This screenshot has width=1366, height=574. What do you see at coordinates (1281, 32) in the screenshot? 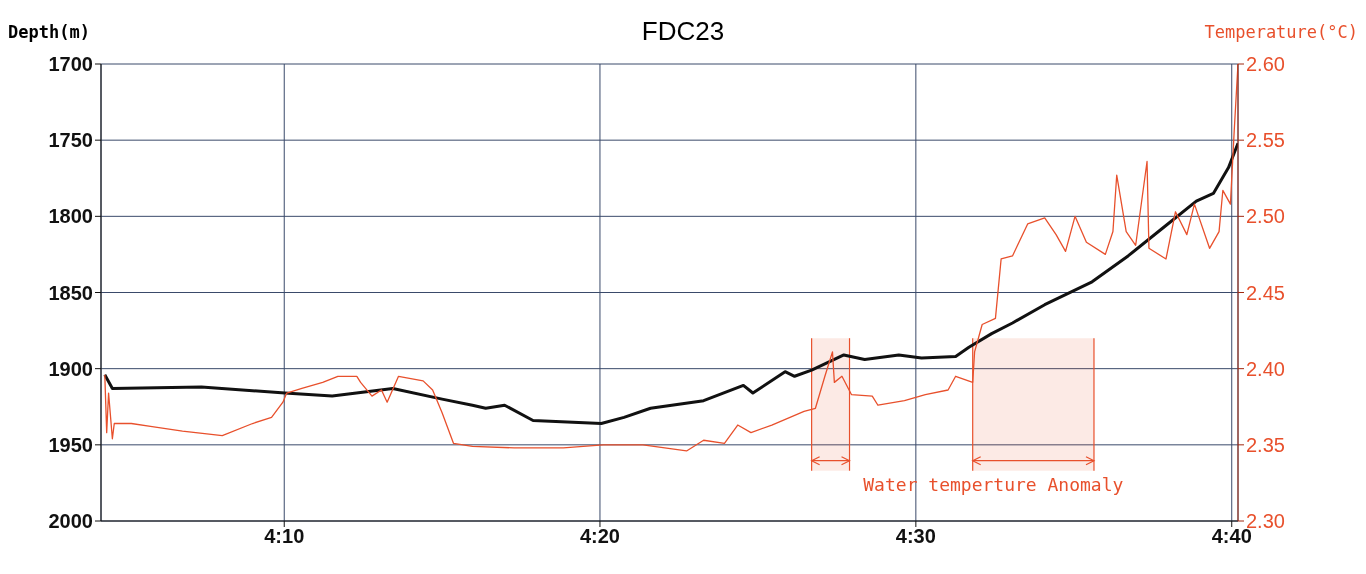
I see `y2-axis-title: Temperature(°C)` at bounding box center [1281, 32].